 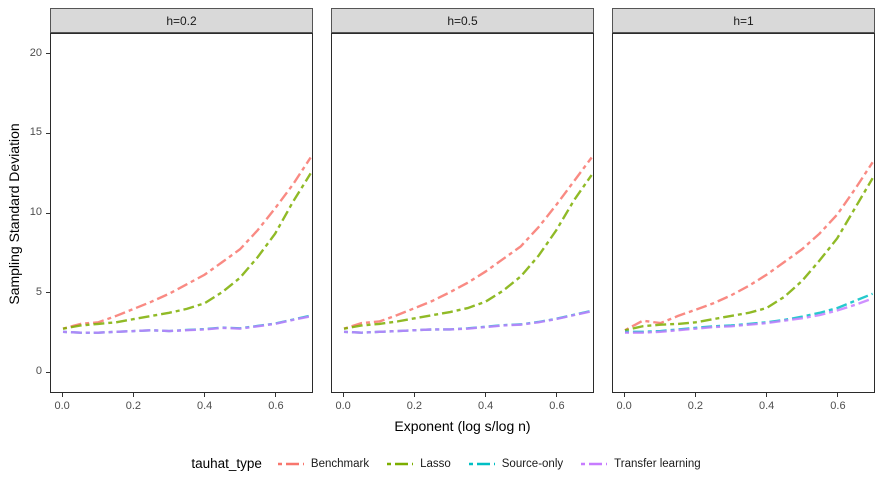 I want to click on facet-strip: h=0.5, so click(x=462, y=20).